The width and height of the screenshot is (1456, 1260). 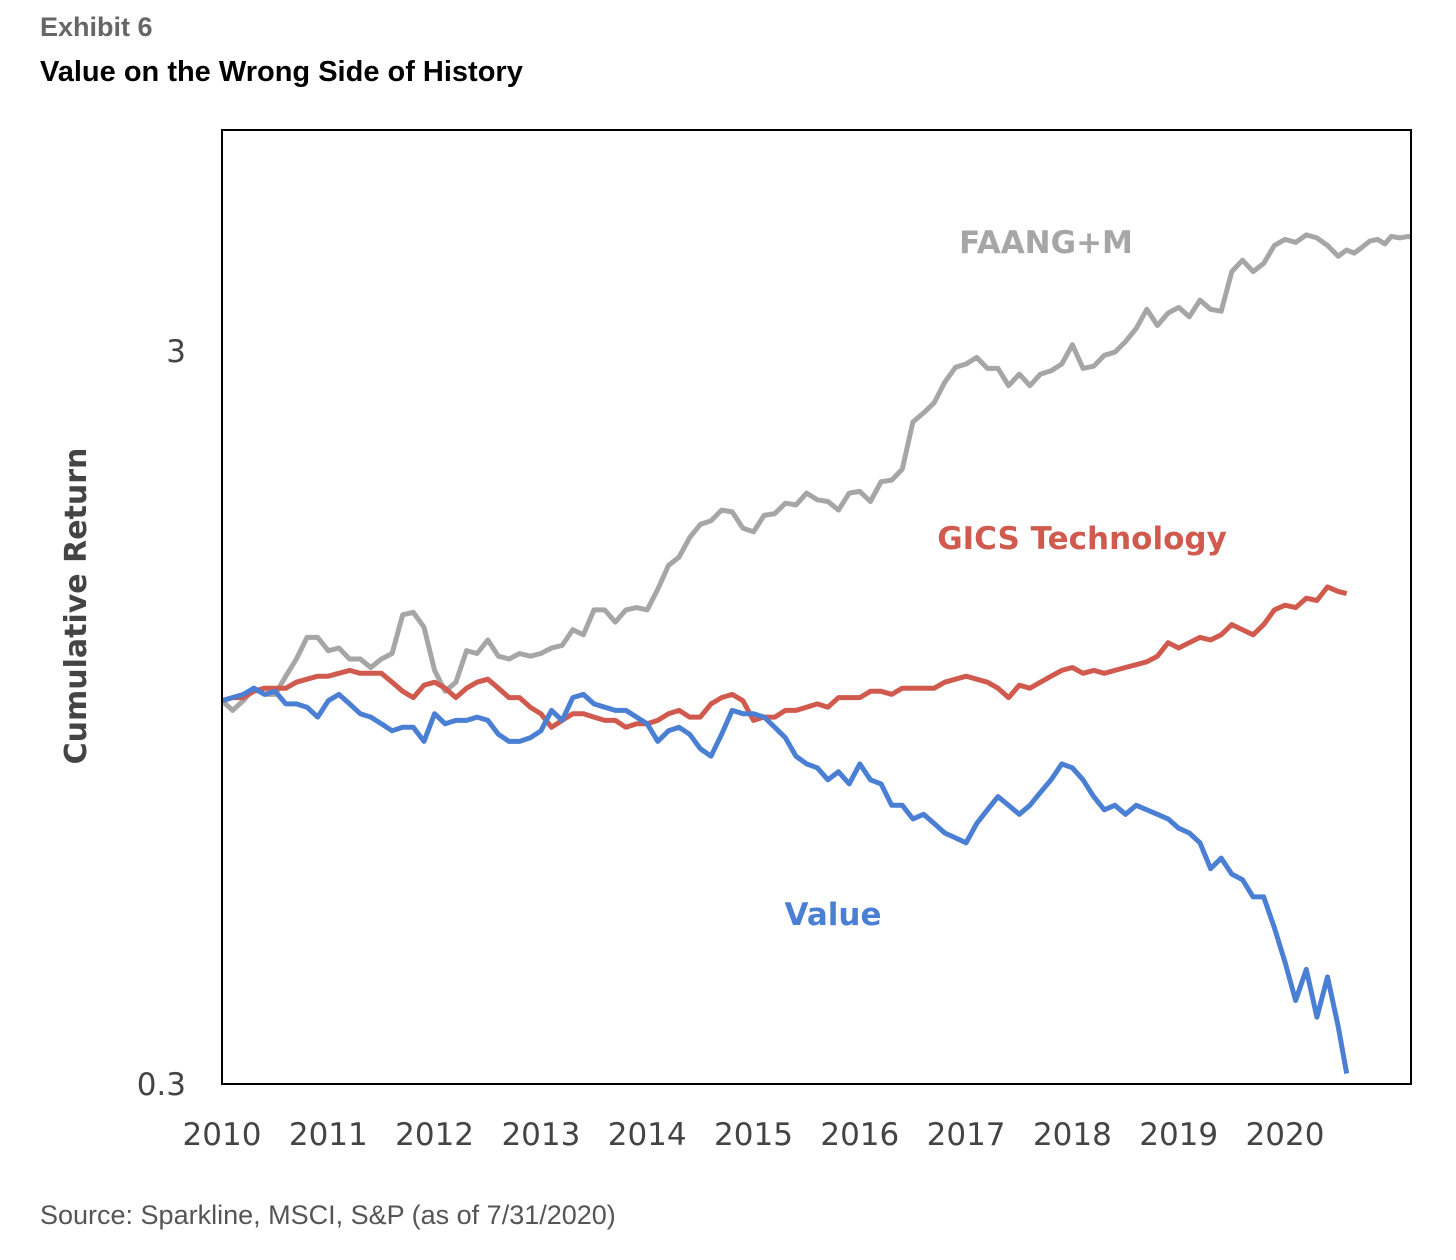 I want to click on exhibit-label: Exhibit 6, so click(x=96, y=27).